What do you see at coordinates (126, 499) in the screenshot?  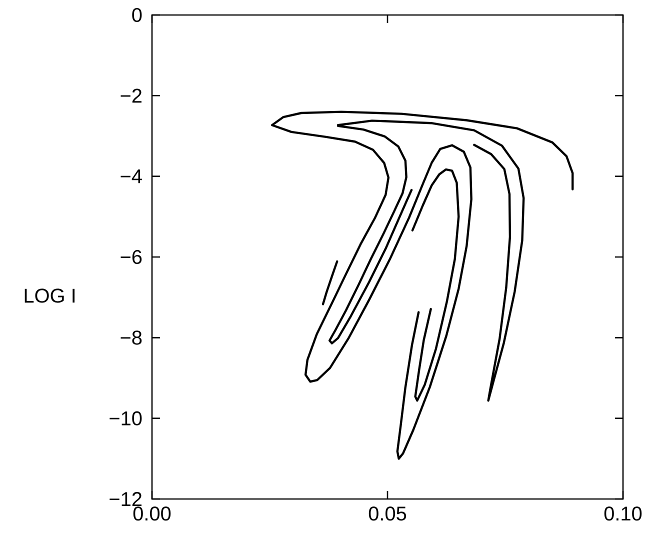 I see `y-tick-label: −12` at bounding box center [126, 499].